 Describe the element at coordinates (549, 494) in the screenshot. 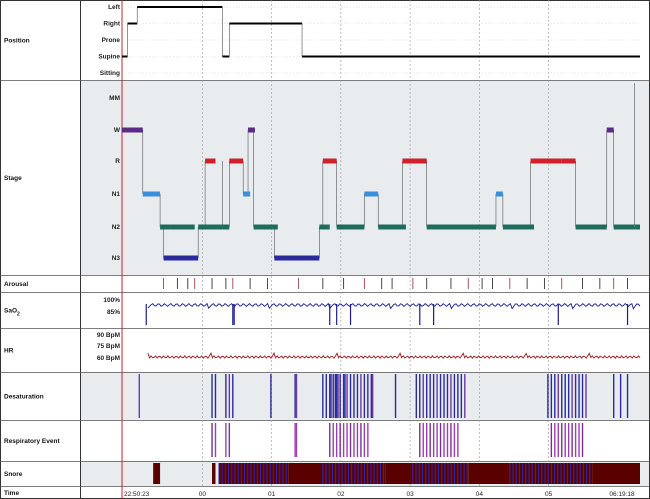

I see `time-tick-label: 05` at that location.